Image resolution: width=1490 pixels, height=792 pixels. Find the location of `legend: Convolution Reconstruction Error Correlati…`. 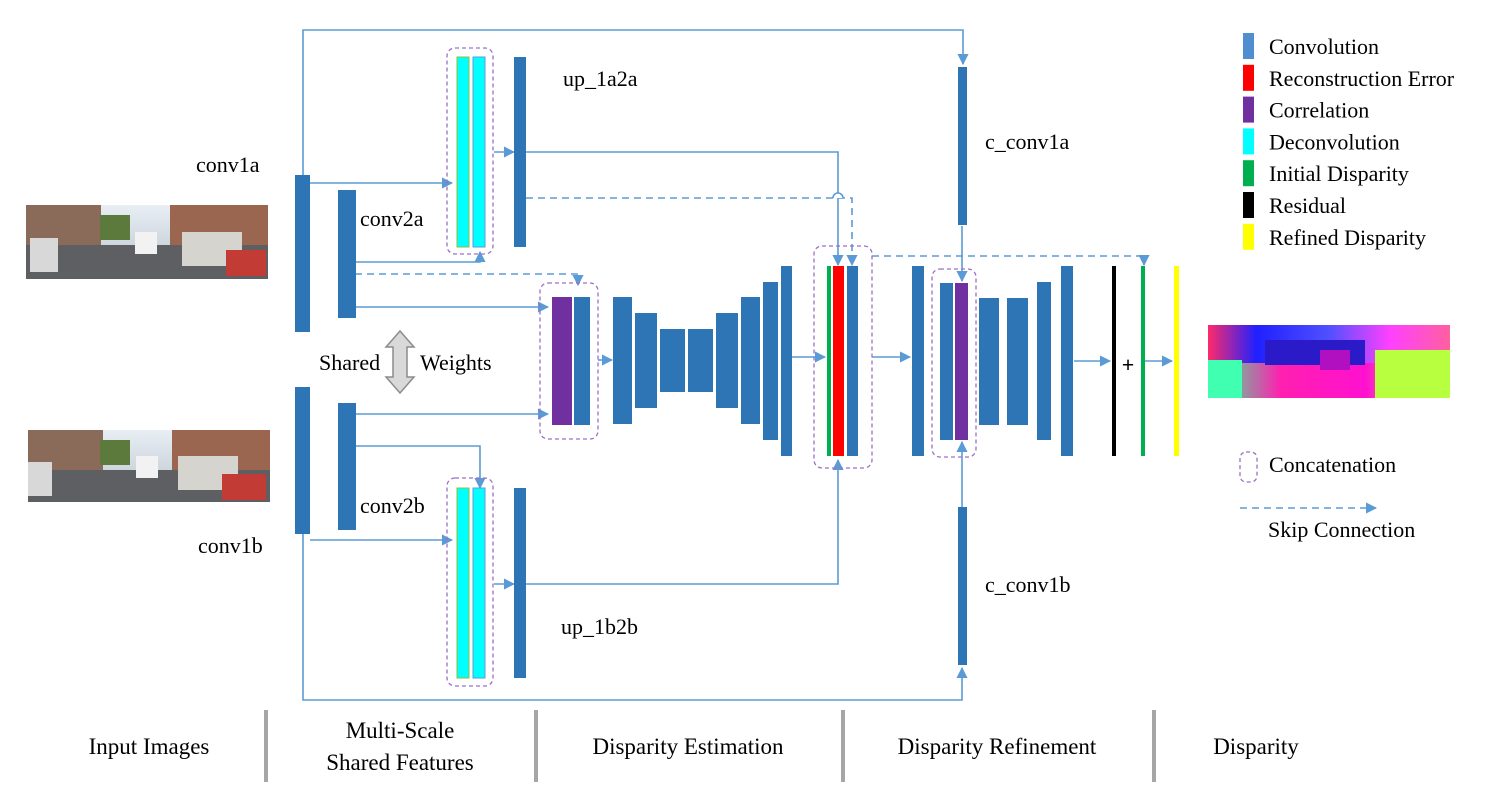

legend: Convolution Reconstruction Error Correlati… is located at coordinates (1347, 287).